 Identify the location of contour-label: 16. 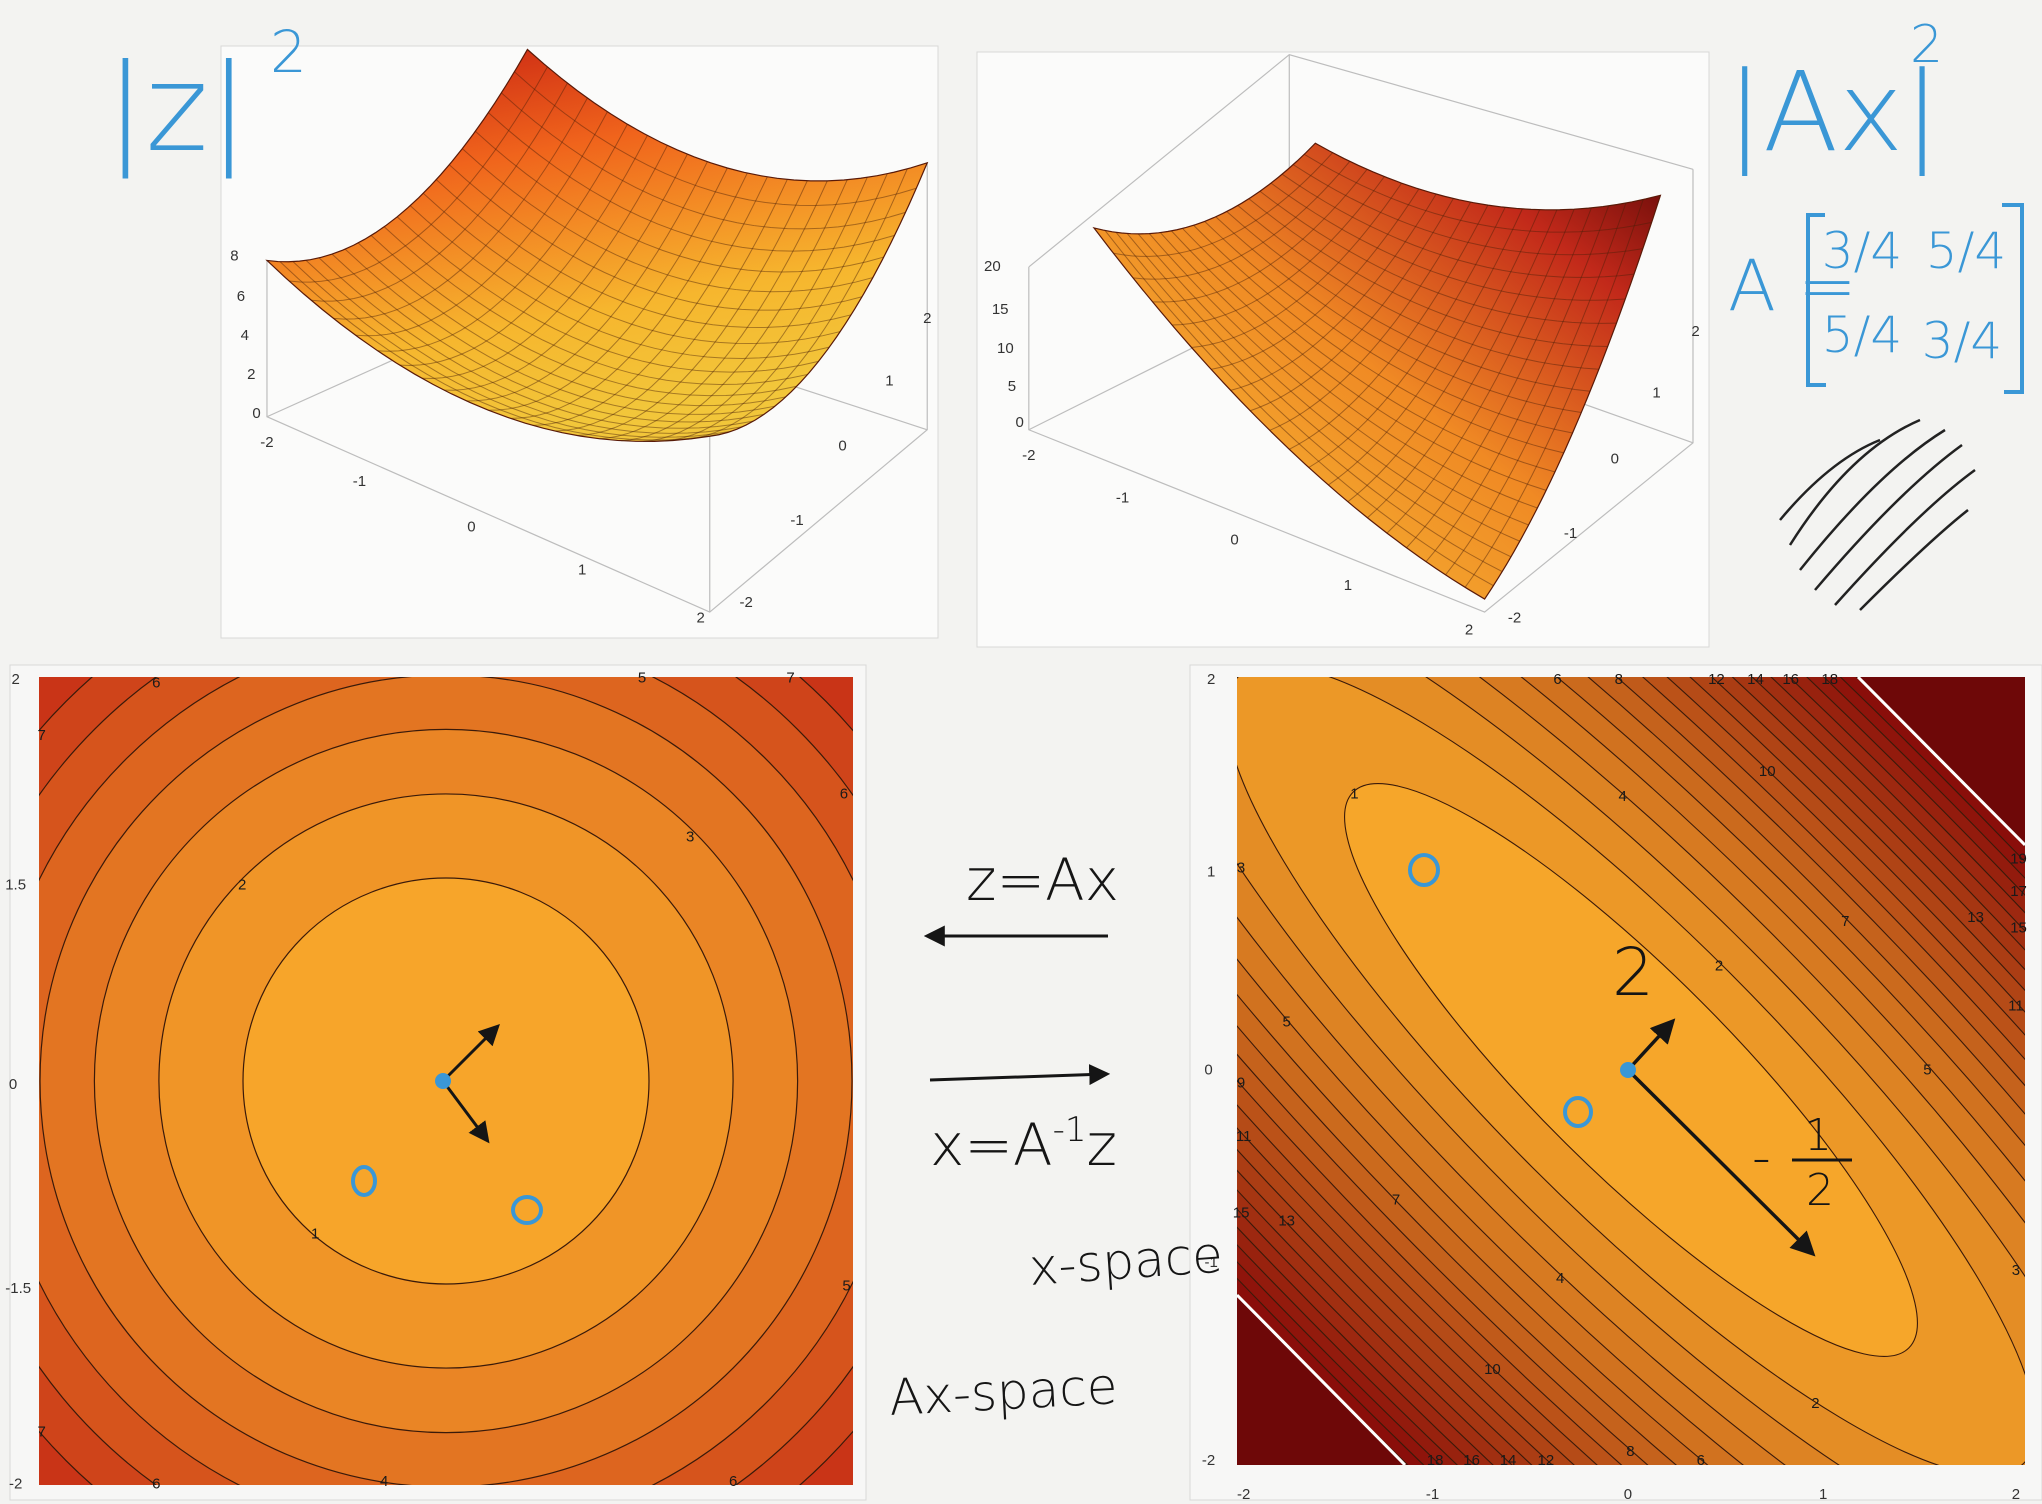
(1471, 1460).